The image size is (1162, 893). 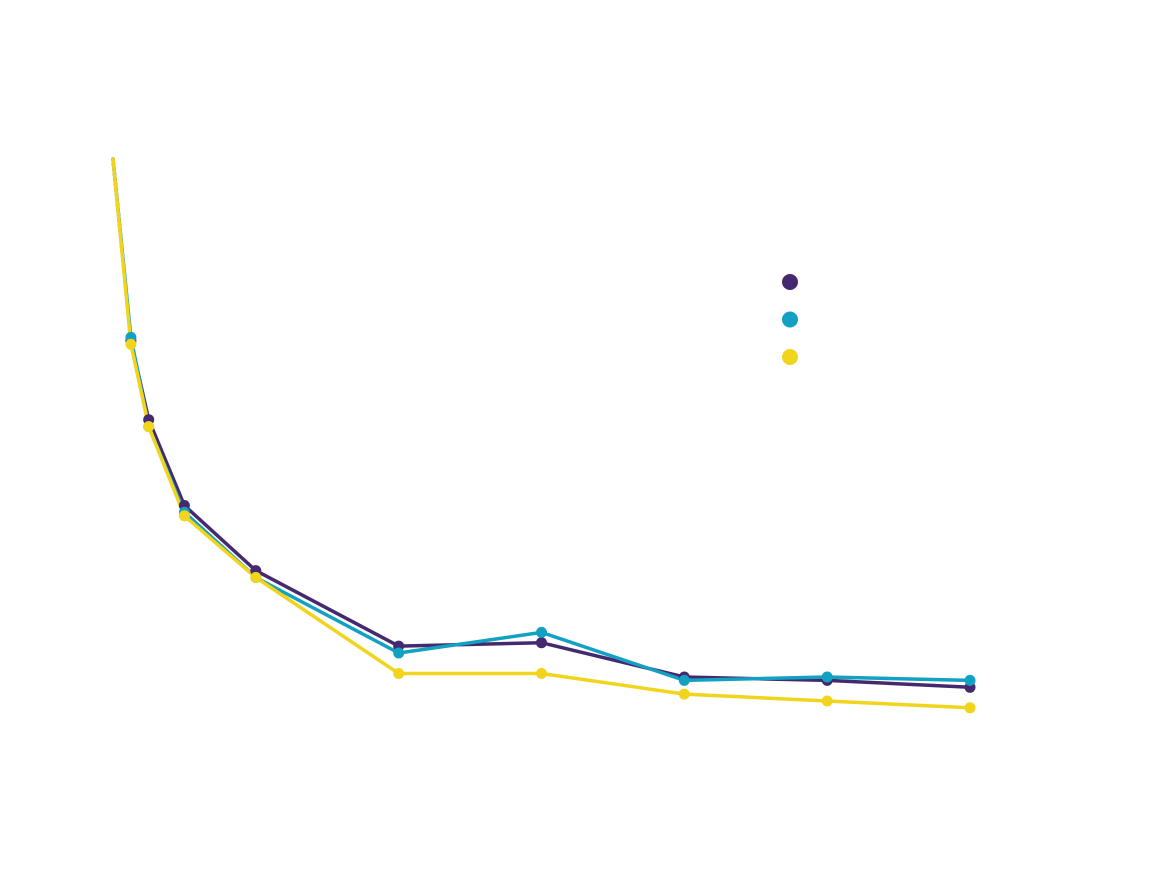 I want to click on legend, so click(x=790, y=319).